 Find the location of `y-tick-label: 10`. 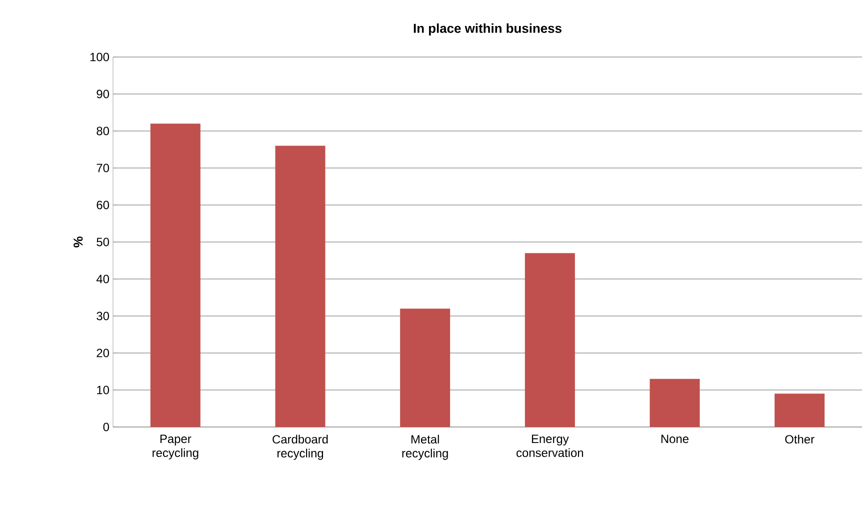

y-tick-label: 10 is located at coordinates (103, 390).